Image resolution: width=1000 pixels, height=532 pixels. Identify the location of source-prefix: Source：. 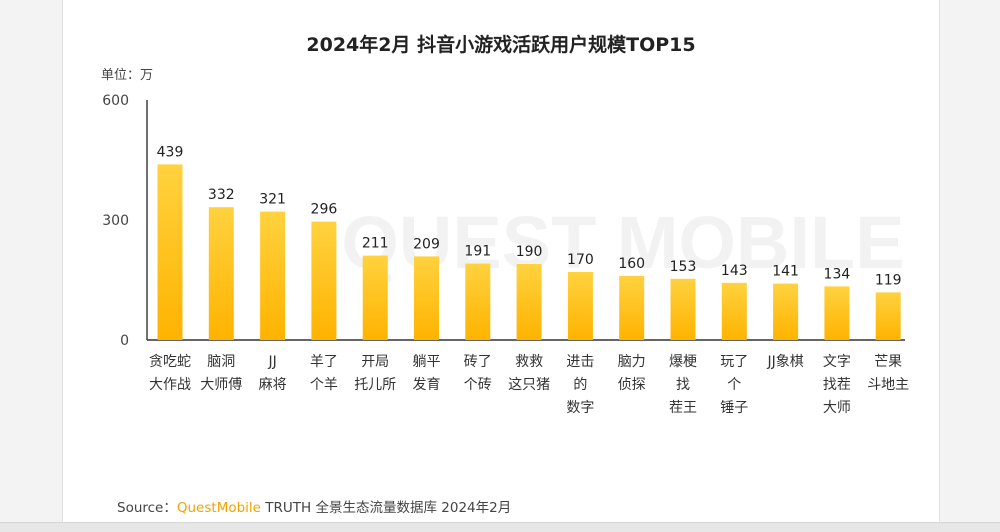
(147, 508).